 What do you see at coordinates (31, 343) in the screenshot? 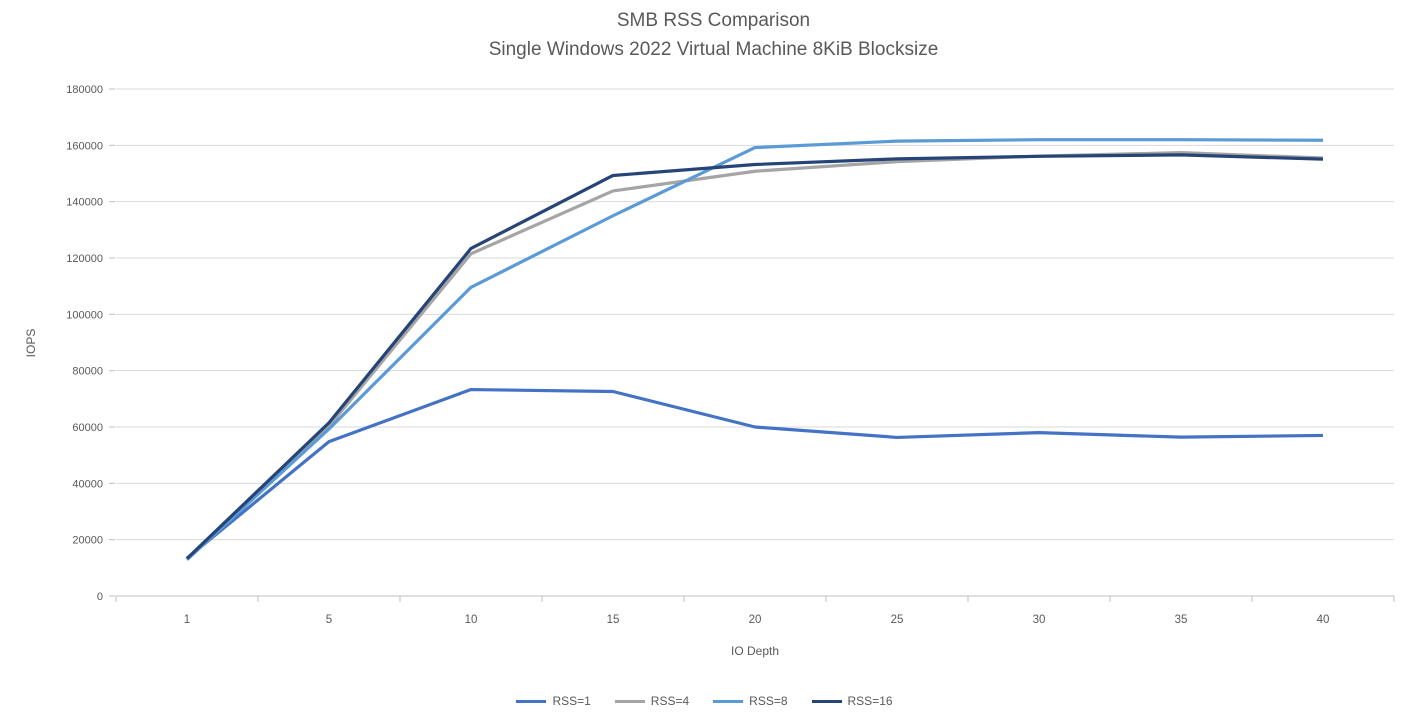
I see `y-axis-title: IOPS` at bounding box center [31, 343].